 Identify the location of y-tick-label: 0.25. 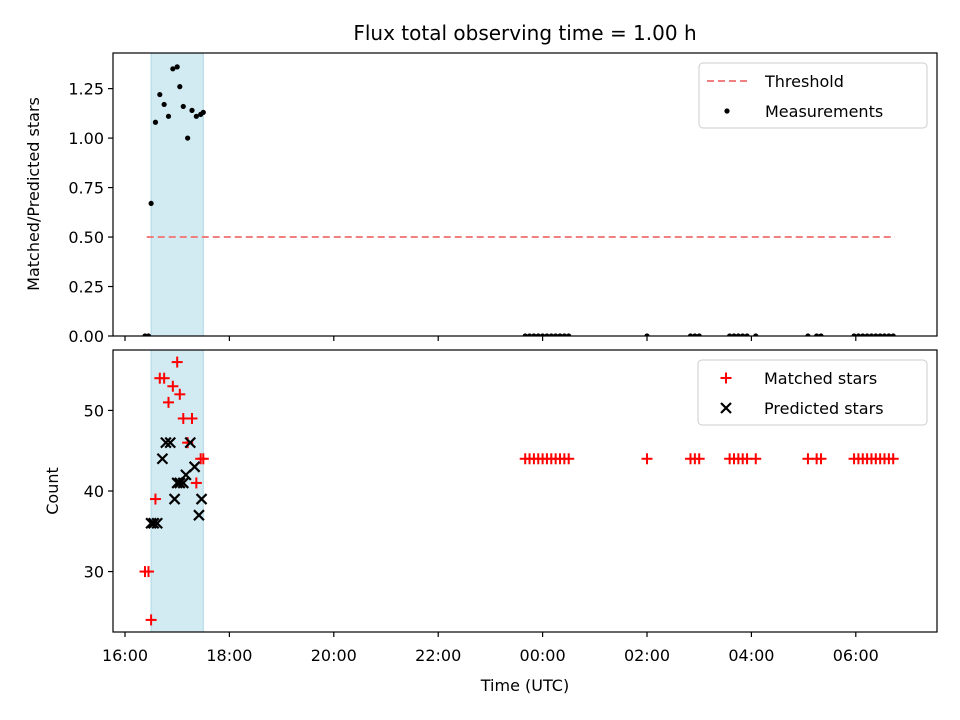
(86, 287).